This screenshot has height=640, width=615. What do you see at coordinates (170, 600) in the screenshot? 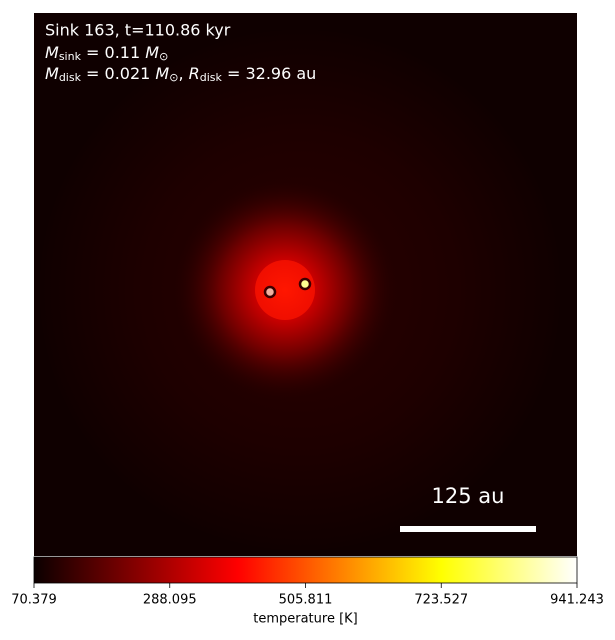
I see `colorbar-tick-label: 288.095` at bounding box center [170, 600].